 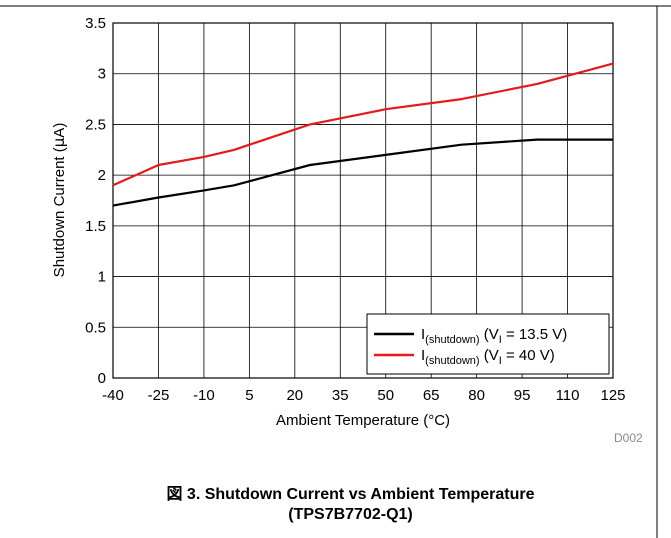 What do you see at coordinates (362, 172) in the screenshot?
I see `series-line-13-5v` at bounding box center [362, 172].